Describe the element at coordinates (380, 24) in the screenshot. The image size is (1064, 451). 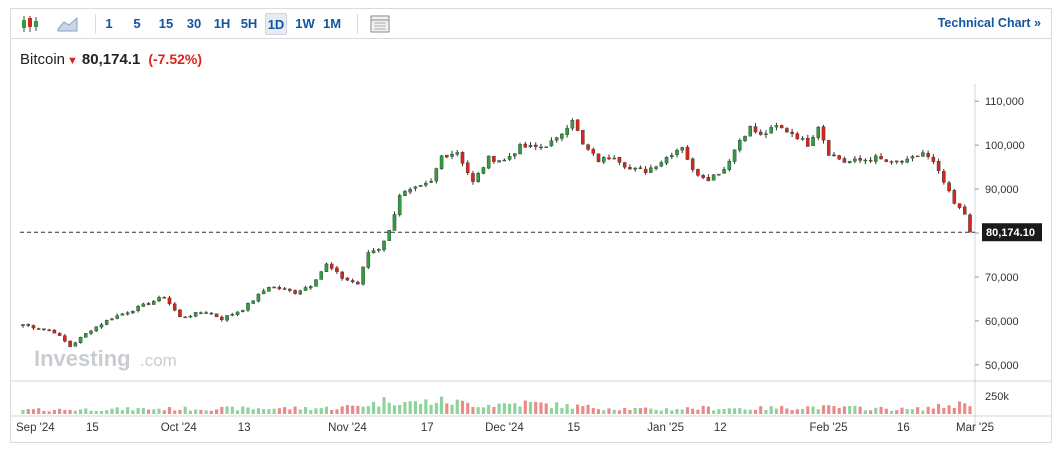
I see `table-icon` at that location.